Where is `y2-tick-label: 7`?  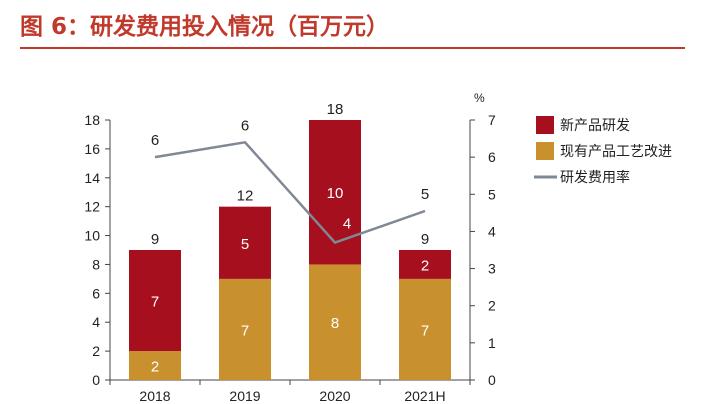 y2-tick-label: 7 is located at coordinates (492, 120).